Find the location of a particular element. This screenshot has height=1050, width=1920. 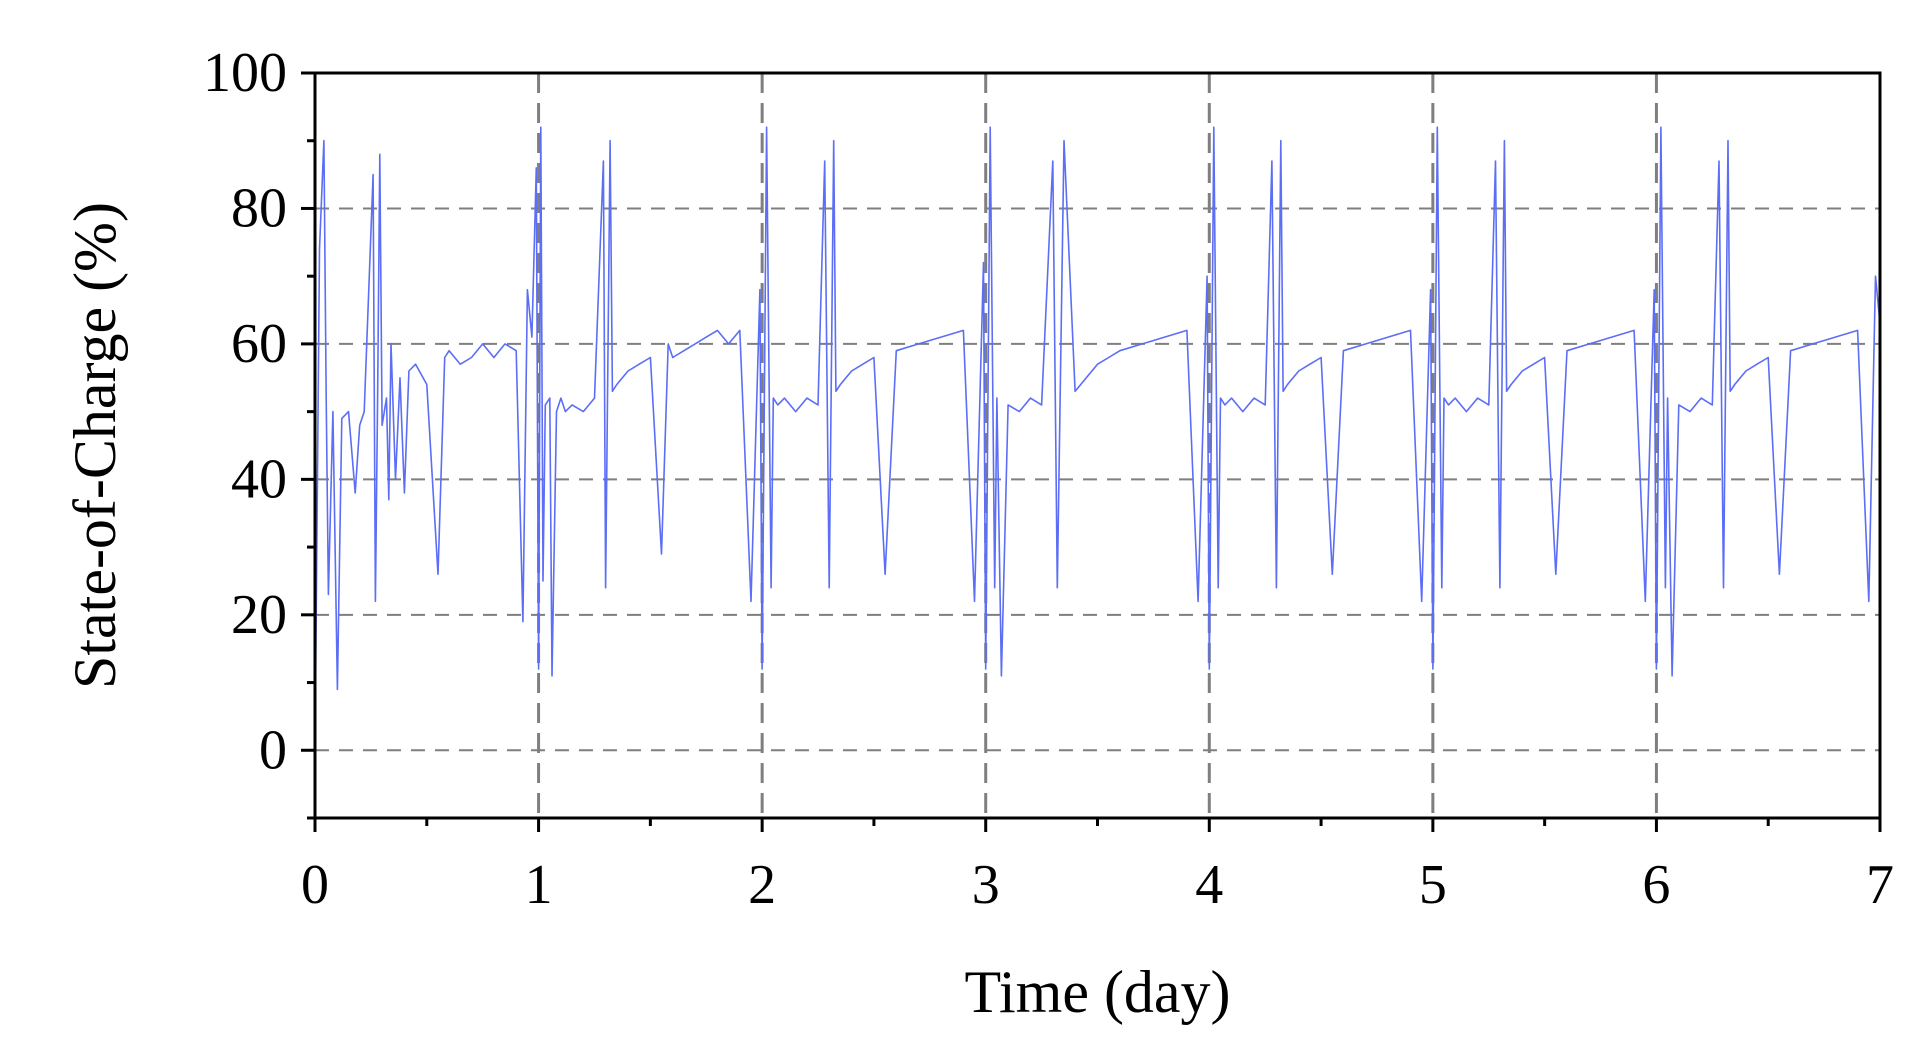

x-tick-label: 2 is located at coordinates (762, 885).